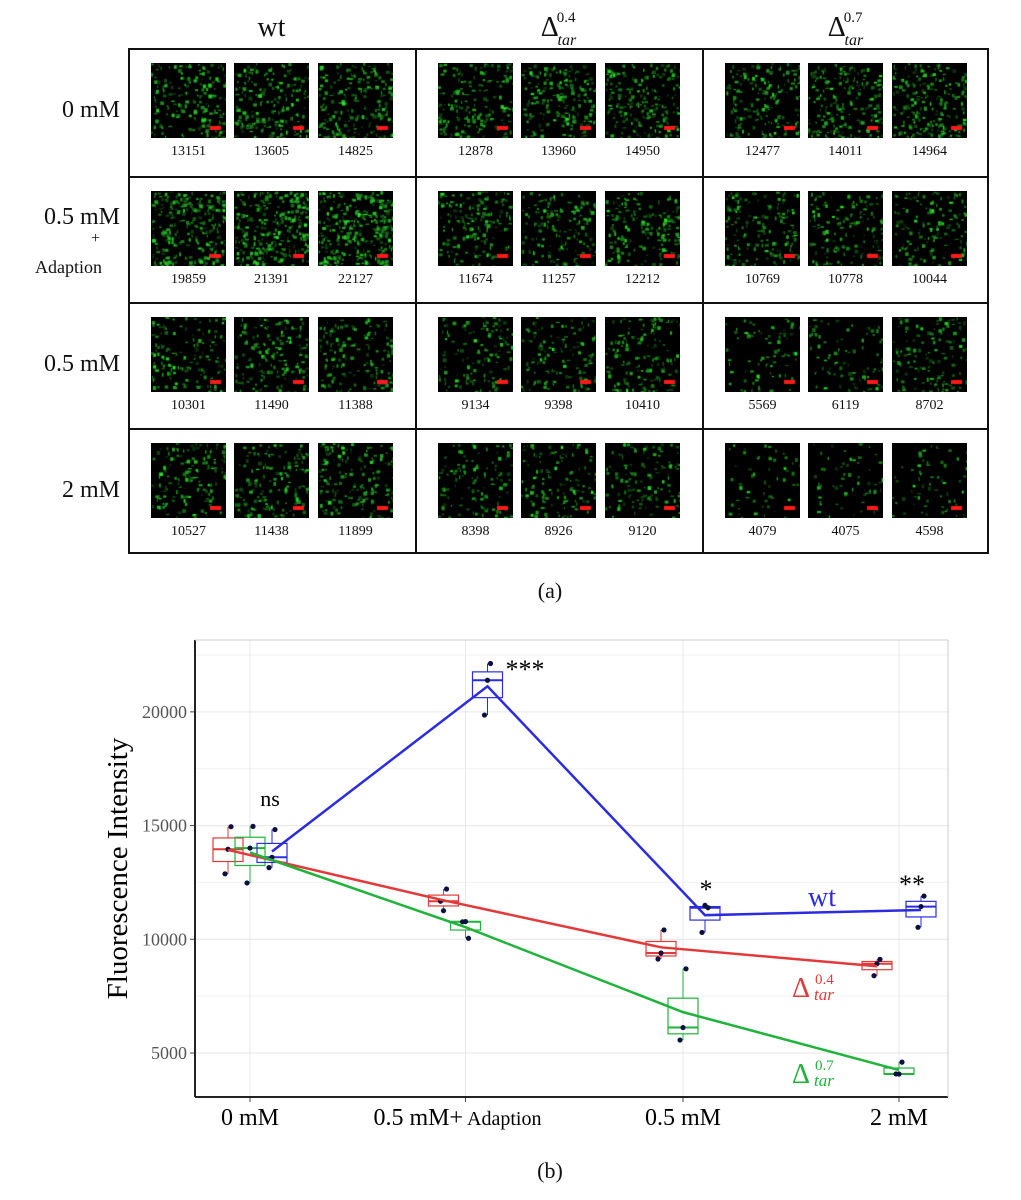 Image resolution: width=1021 pixels, height=1200 pixels. I want to click on column-header: Δ0.4 tar, so click(558, 29).